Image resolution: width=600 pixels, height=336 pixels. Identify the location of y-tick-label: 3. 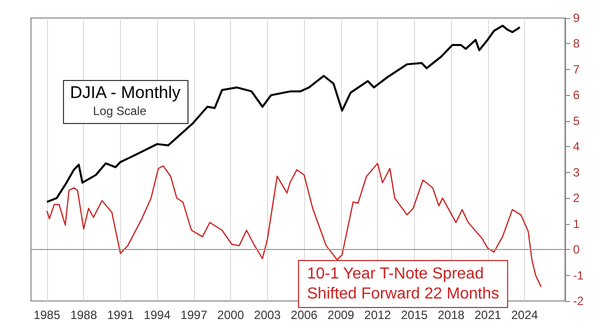
(576, 172).